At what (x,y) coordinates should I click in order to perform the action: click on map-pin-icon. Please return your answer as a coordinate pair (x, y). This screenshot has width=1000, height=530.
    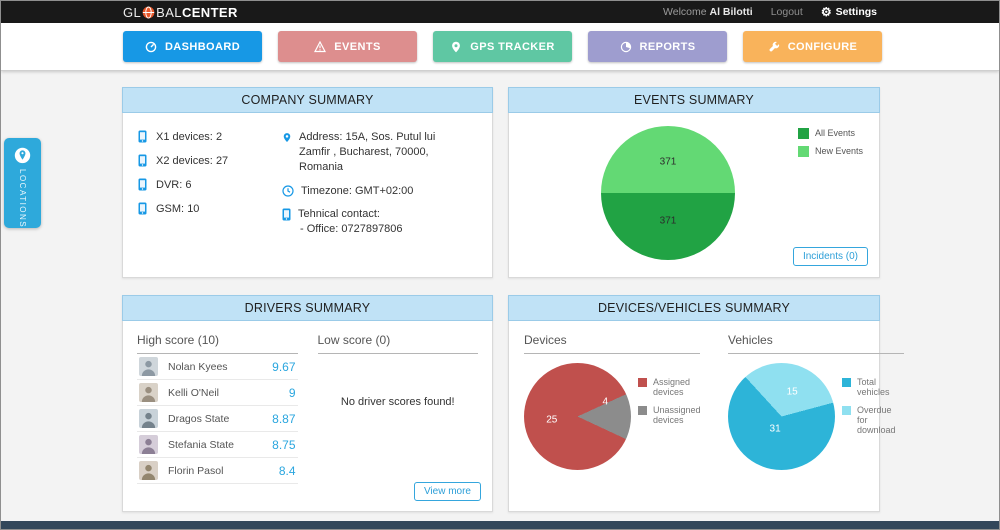
    Looking at the image, I should click on (287, 137).